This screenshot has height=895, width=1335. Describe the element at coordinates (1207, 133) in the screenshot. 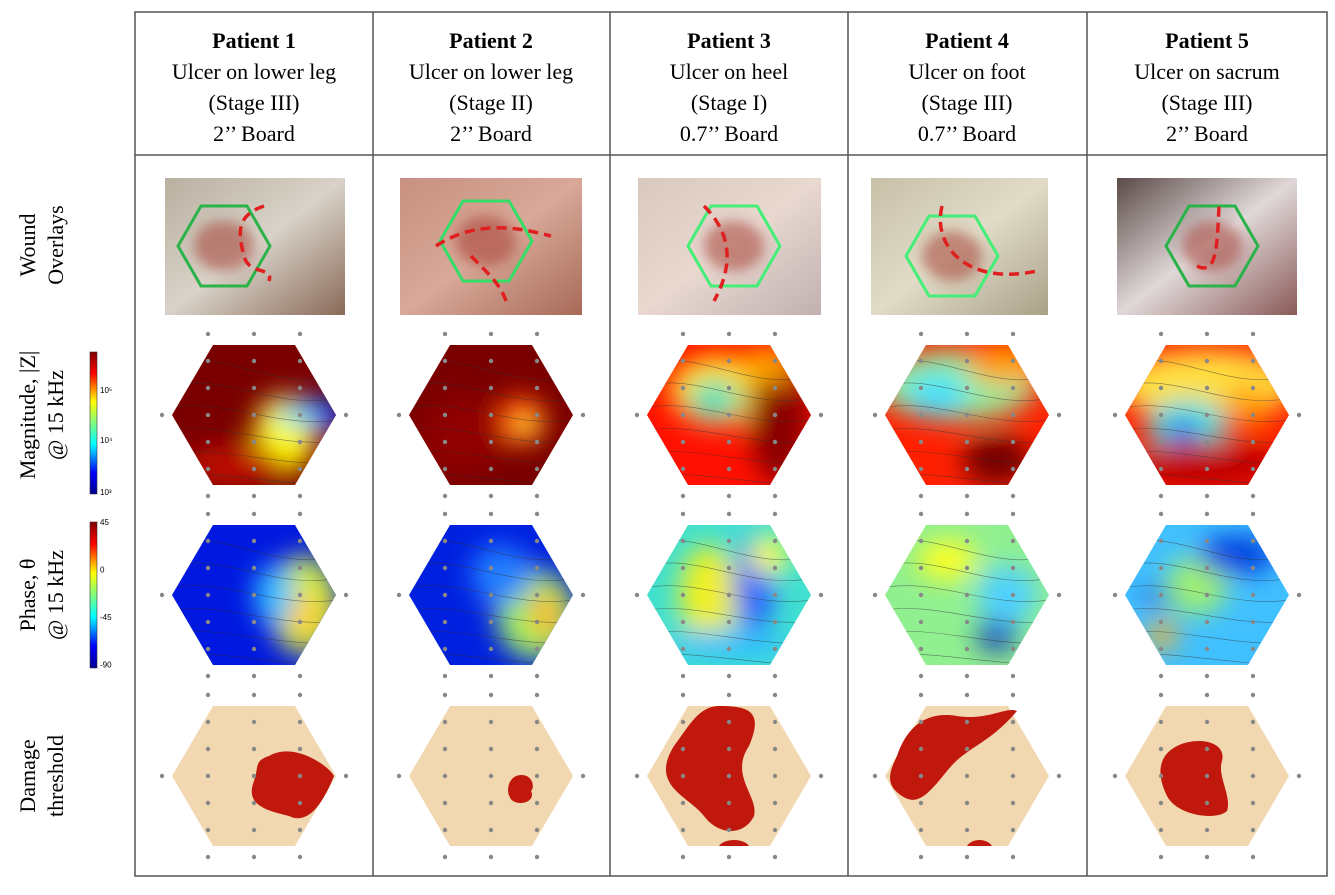

I see `patient-detail: 2’’ Board` at that location.